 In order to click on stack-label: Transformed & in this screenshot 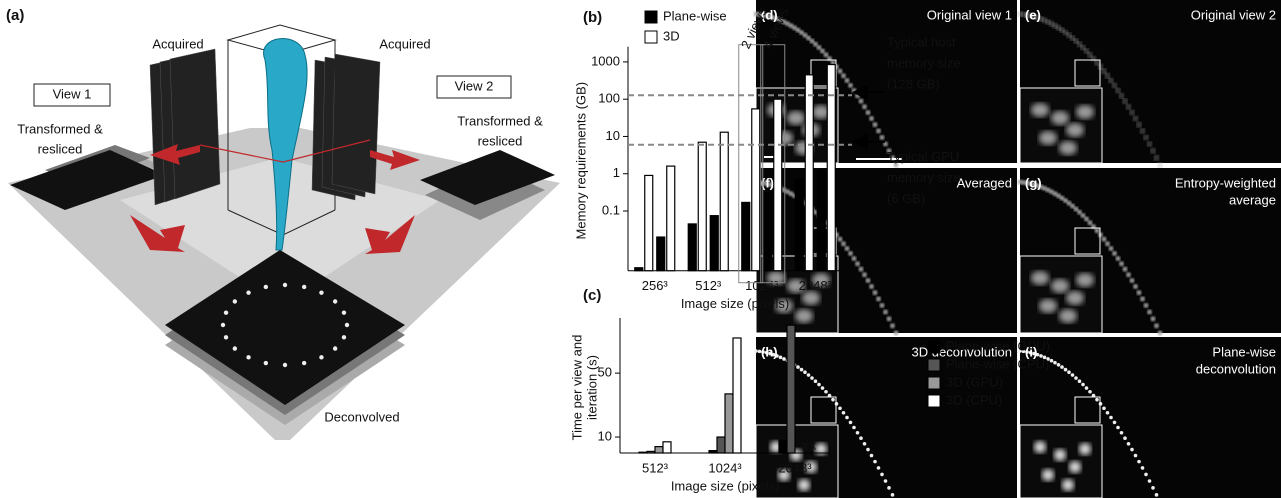, I will do `click(60, 128)`.